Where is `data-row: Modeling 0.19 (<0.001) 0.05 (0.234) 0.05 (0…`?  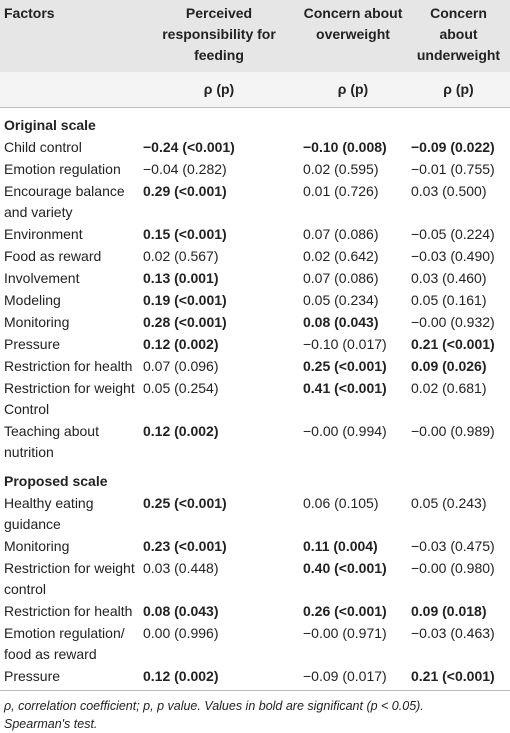
data-row: Modeling 0.19 (<0.001) 0.05 (0.234) 0.05 (0… is located at coordinates (255, 301).